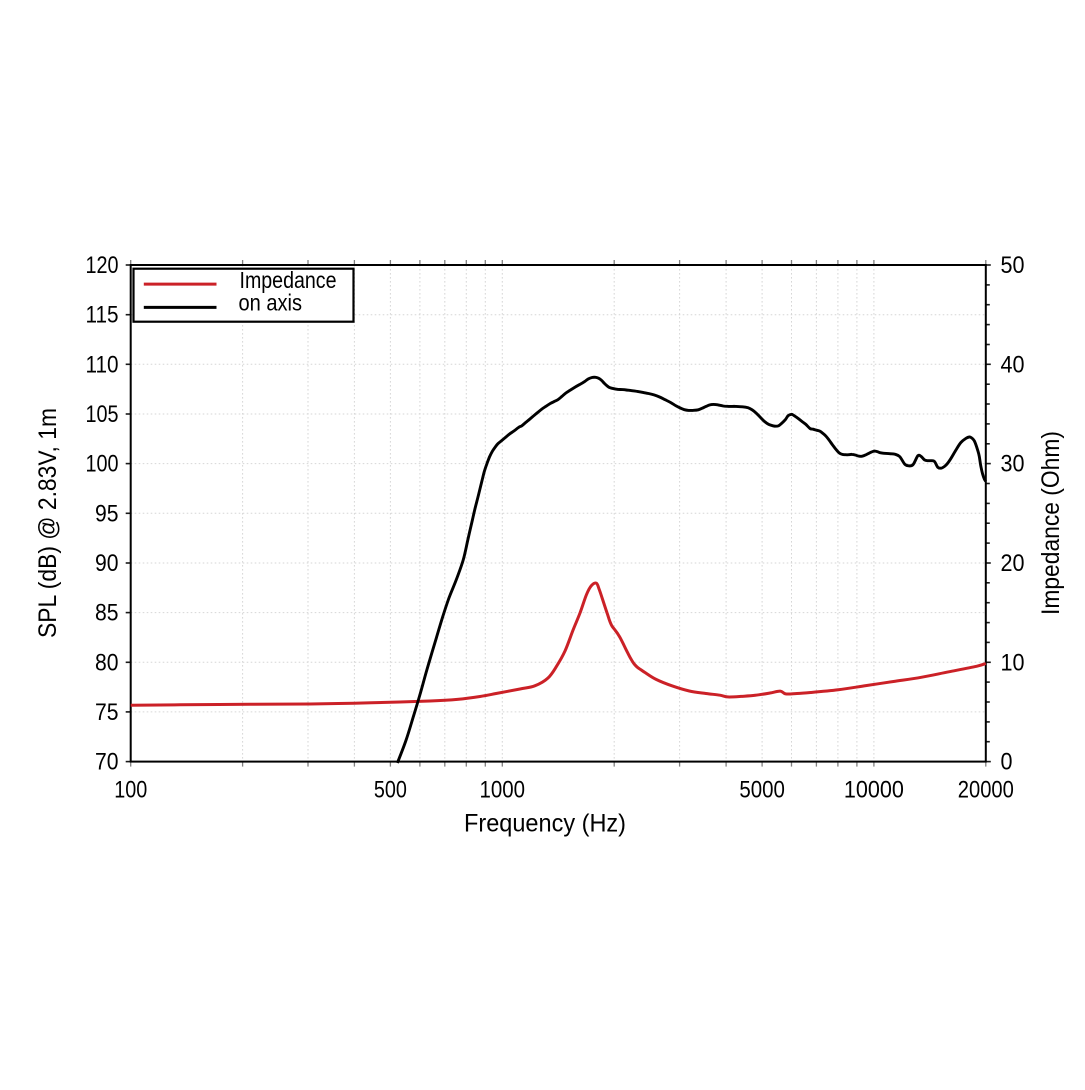 This screenshot has width=1085, height=1090. What do you see at coordinates (1013, 265) in the screenshot?
I see `svg-text: 50` at bounding box center [1013, 265].